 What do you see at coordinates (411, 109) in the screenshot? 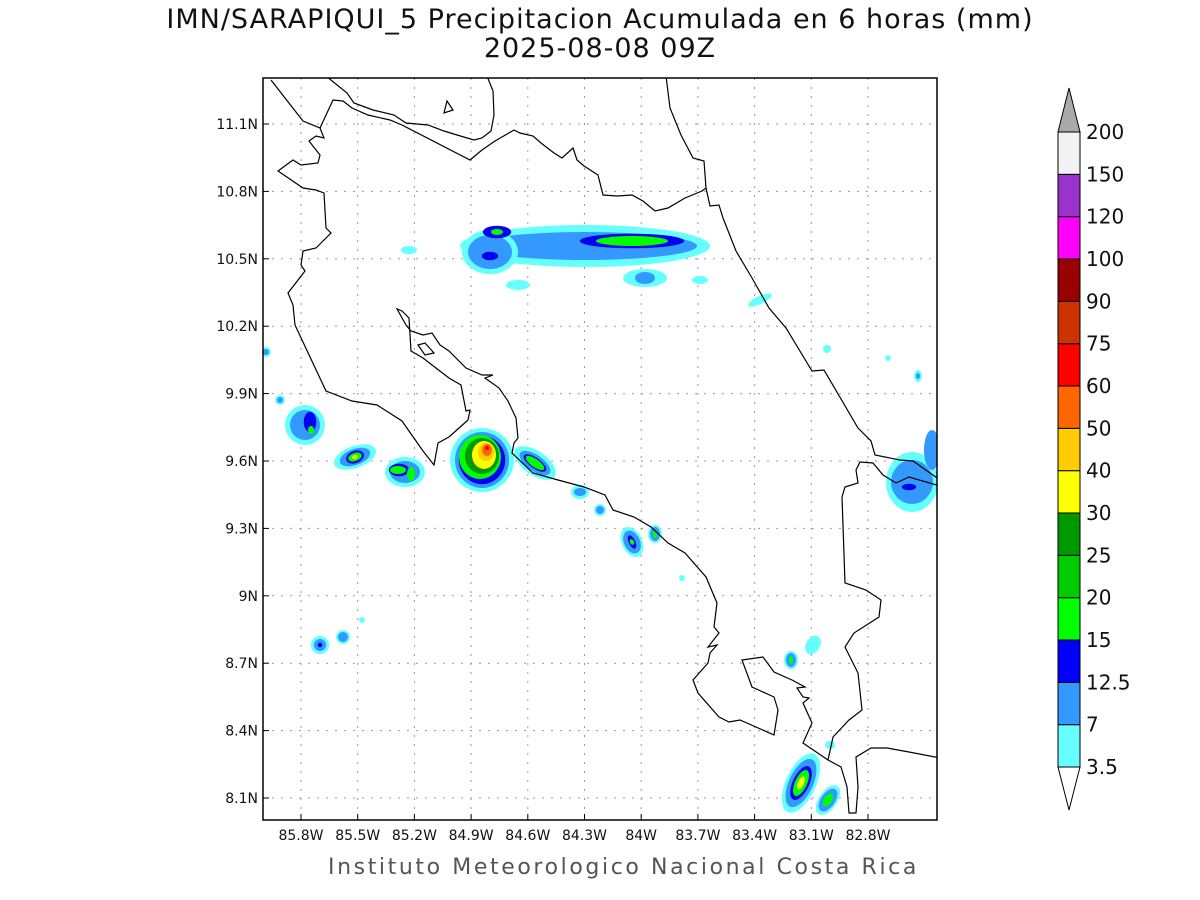
I see `lake-nicaragua-shore` at bounding box center [411, 109].